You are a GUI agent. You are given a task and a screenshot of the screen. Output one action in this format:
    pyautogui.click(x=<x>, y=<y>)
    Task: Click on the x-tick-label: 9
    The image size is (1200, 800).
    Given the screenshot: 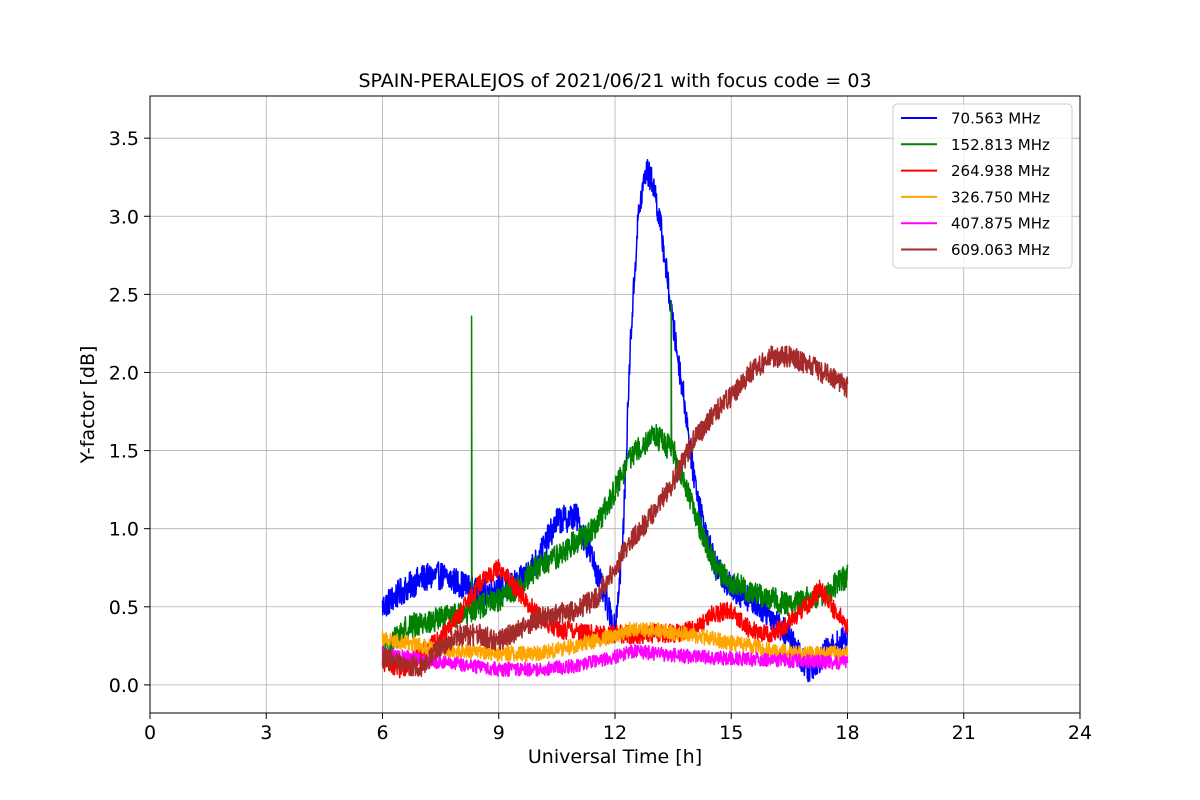 What is the action you would take?
    pyautogui.click(x=499, y=733)
    